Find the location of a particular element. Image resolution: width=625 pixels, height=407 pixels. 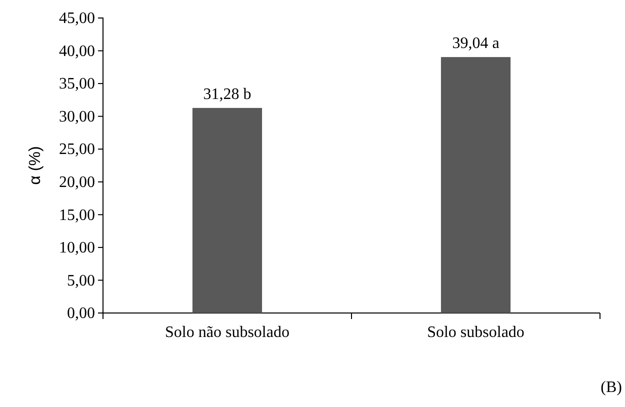

y-tick-label: 40,00 is located at coordinates (77, 51).